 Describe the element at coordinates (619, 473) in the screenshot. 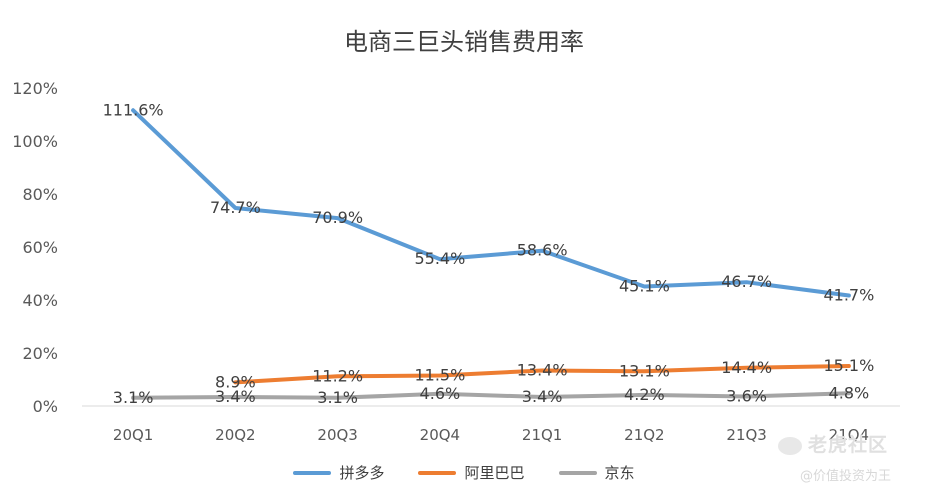

I see `legend-label-jd: 京东` at that location.